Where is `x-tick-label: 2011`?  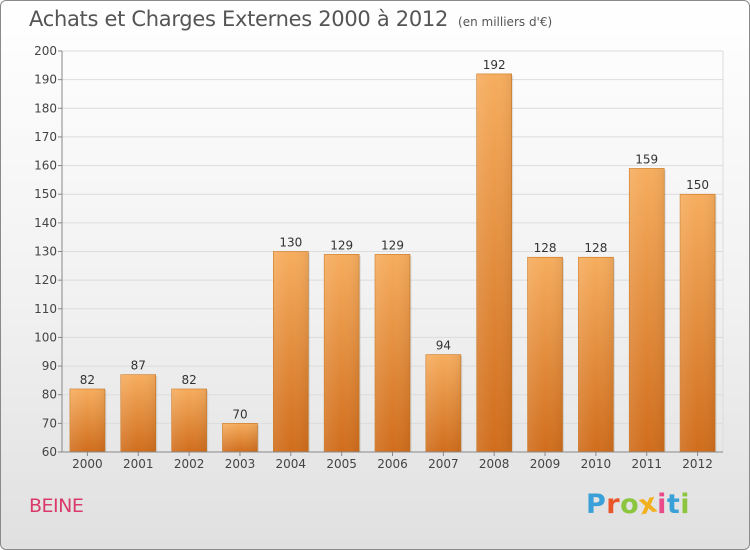 x-tick-label: 2011 is located at coordinates (646, 464).